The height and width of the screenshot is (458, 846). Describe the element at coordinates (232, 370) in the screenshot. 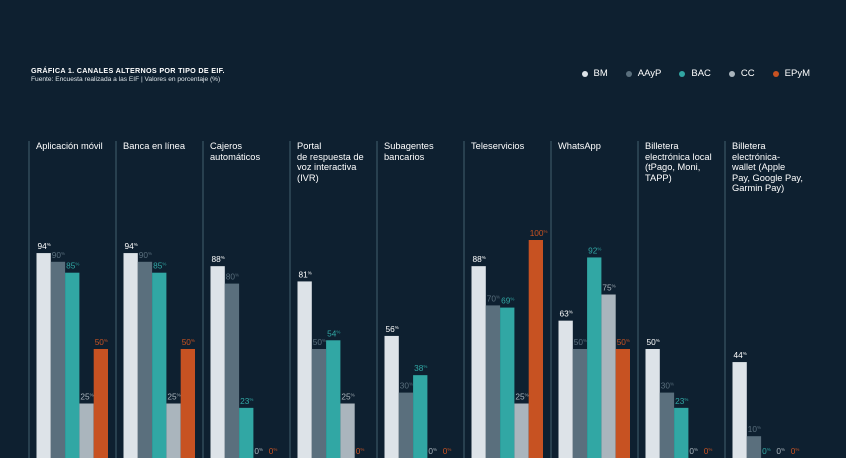

I see `bar-aayp-cajeros-autom-ticos` at that location.